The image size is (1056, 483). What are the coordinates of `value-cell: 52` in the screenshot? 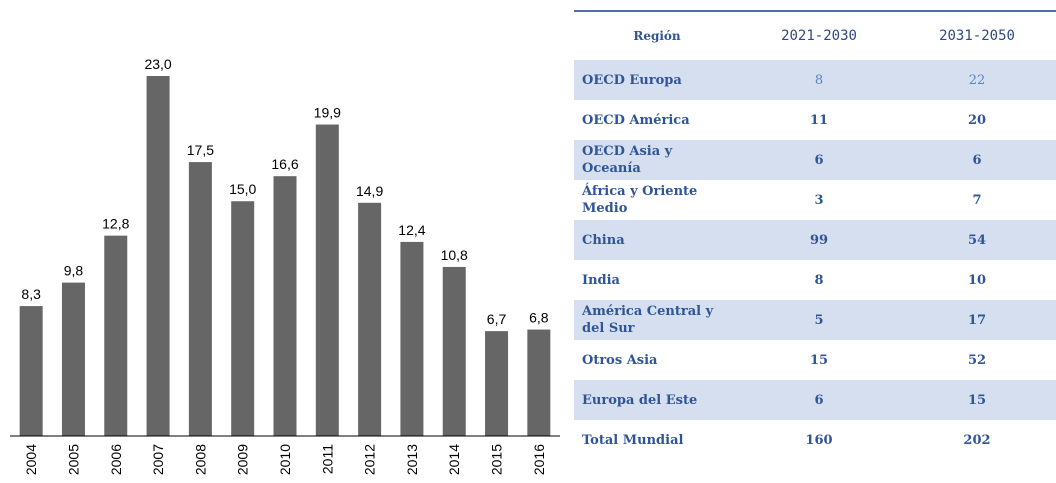 It's located at (977, 360).